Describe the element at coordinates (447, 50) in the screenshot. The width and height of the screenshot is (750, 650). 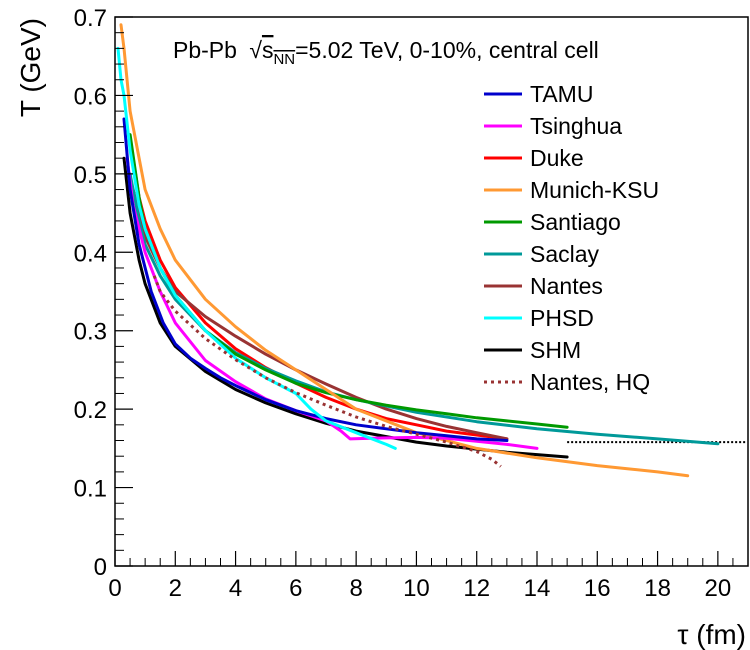
I see `title-rest: =5.02 TeV, 0-10%, central cell` at that location.